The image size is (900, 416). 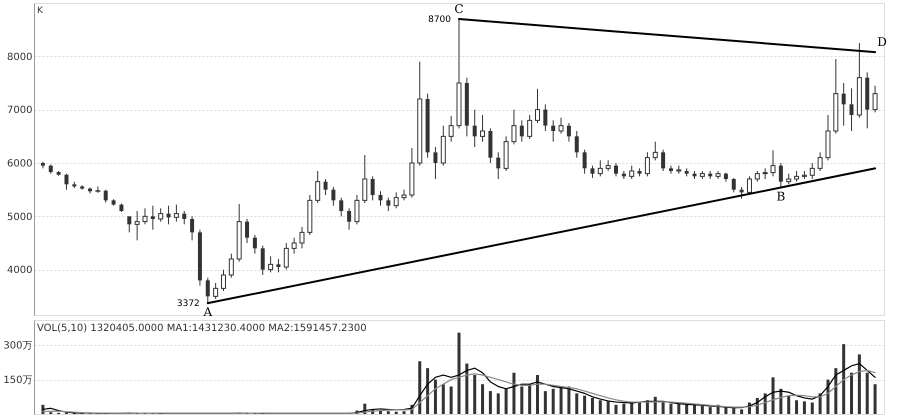 I want to click on y-tick-label: 4000, so click(x=19, y=270).